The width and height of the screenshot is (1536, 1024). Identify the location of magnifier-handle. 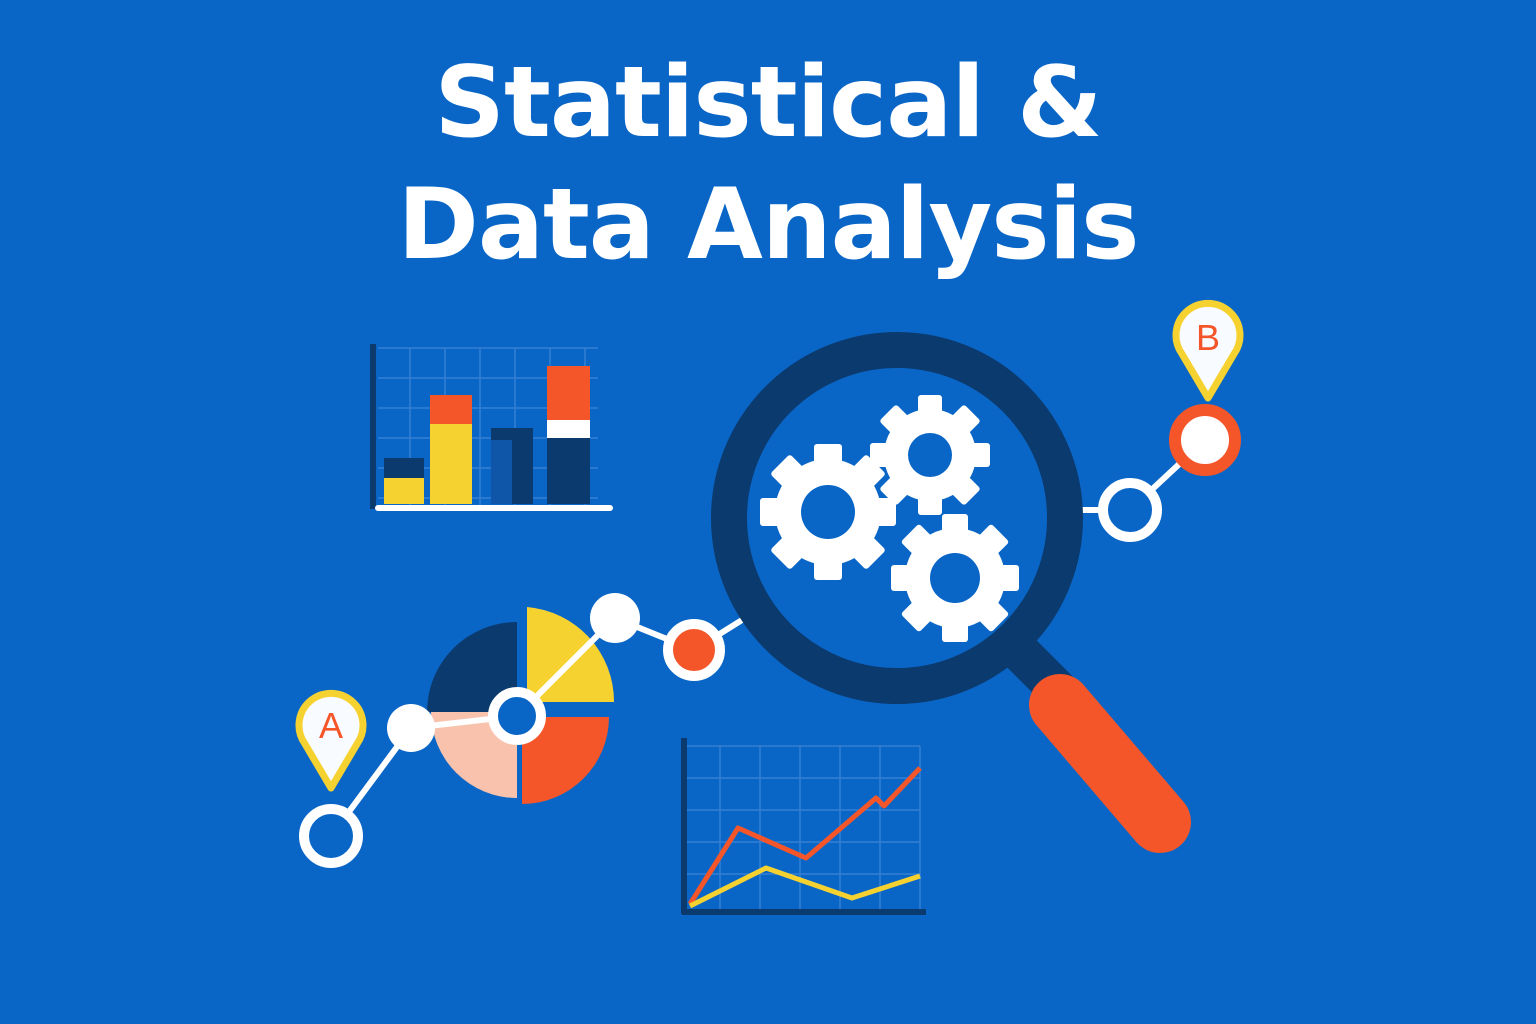
(1110, 763).